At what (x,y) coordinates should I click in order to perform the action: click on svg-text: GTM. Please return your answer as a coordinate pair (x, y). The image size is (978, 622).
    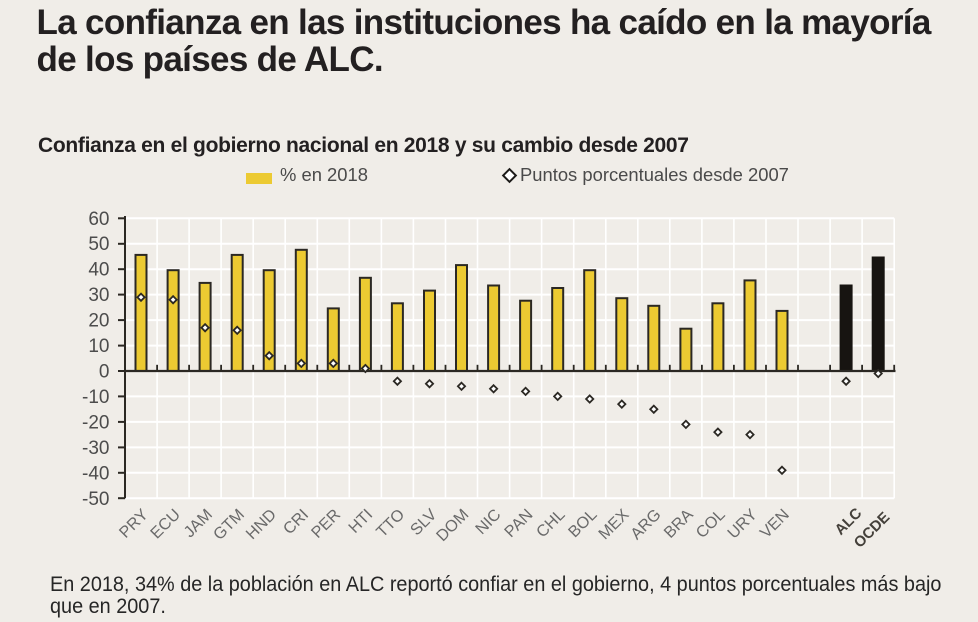
    Looking at the image, I should click on (229, 525).